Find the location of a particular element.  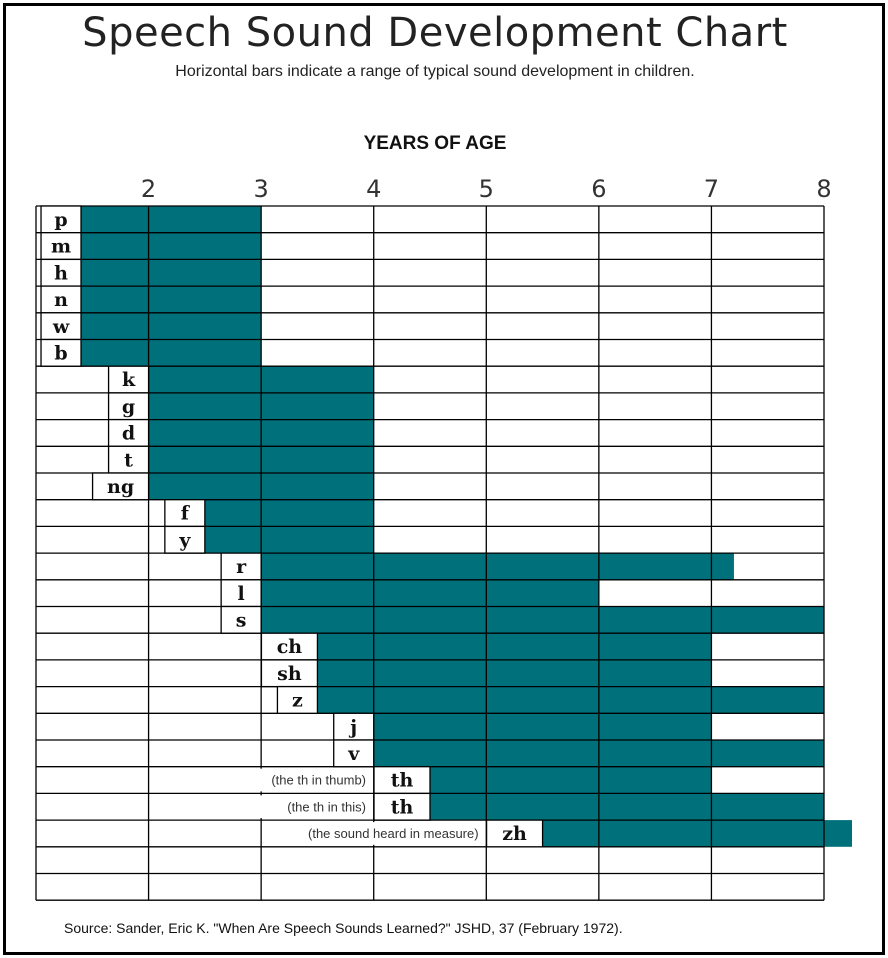

sound-label: ch is located at coordinates (290, 647).